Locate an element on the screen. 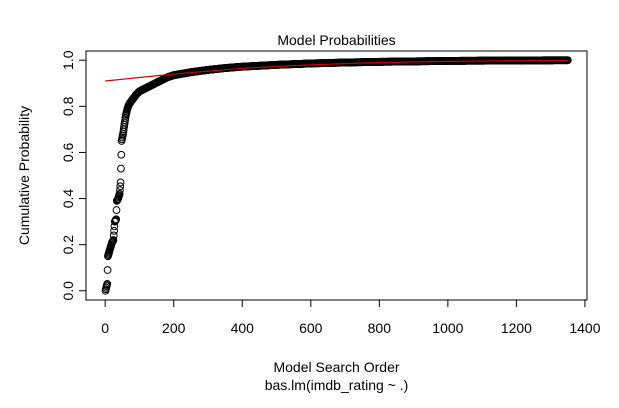 The image size is (619, 408). y-axis: 0.0 0.2 0.4 0.6 0.8 1.0 is located at coordinates (73, 175).